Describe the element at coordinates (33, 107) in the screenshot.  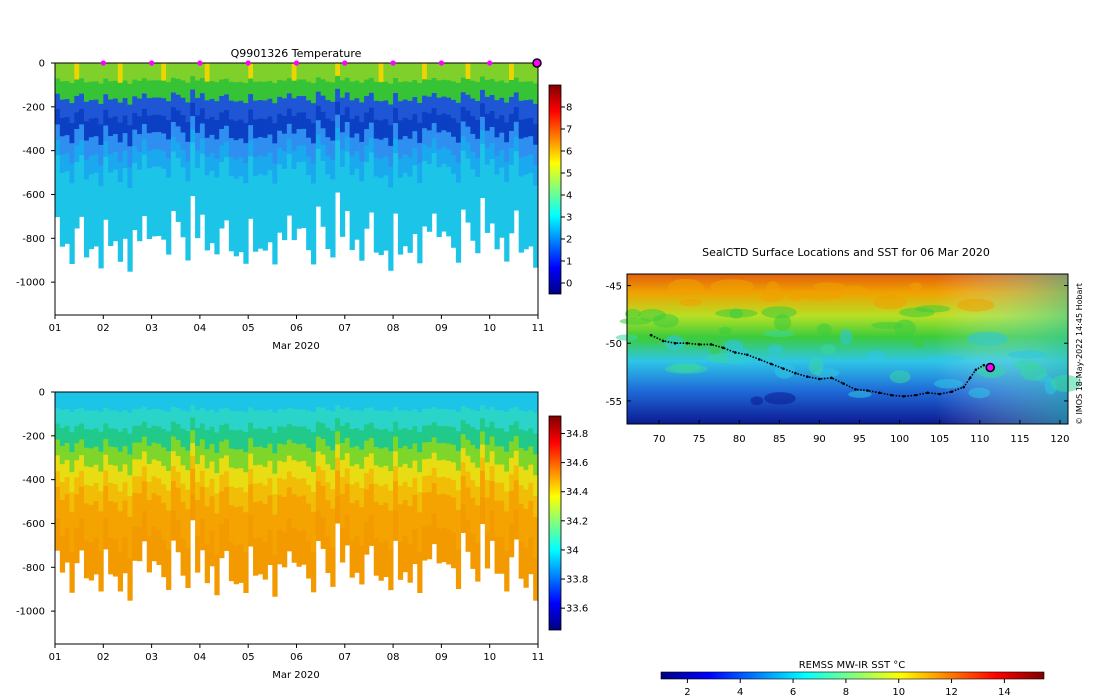
I see `temperature-y-tick-label: -200` at that location.